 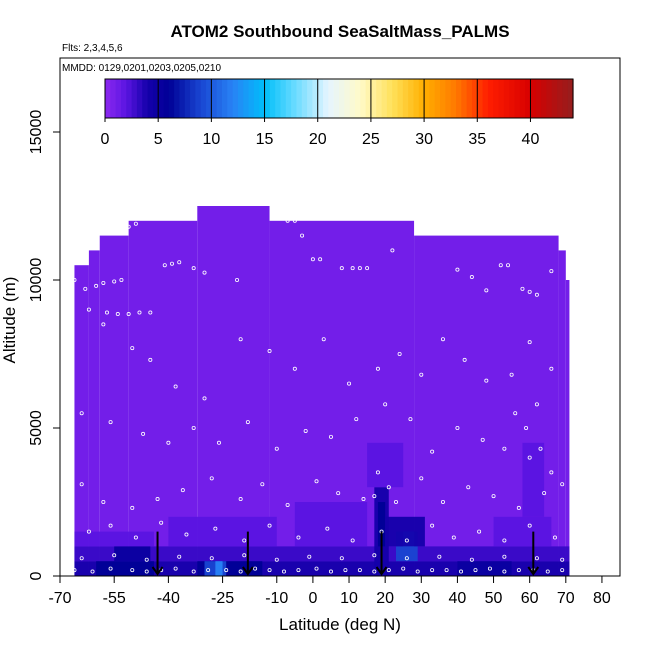 What do you see at coordinates (36, 132) in the screenshot?
I see `y-tick-label: 15000` at bounding box center [36, 132].